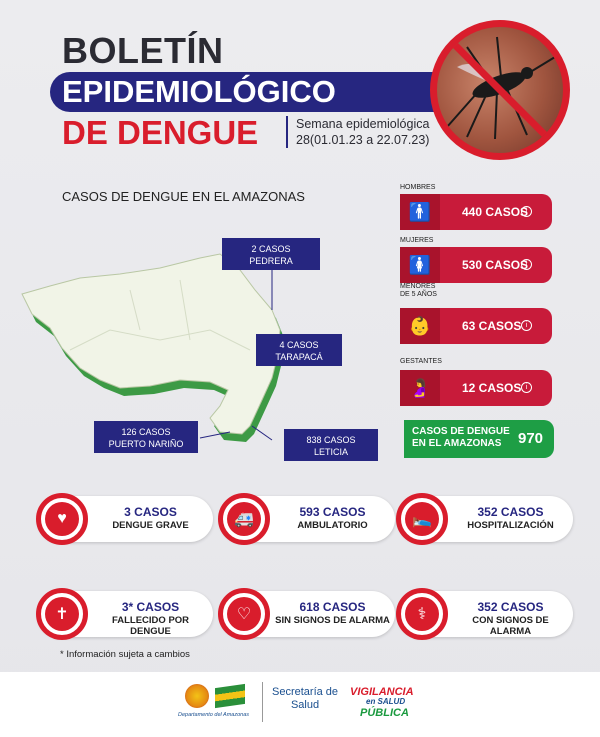 Image resolution: width=600 pixels, height=737 pixels. I want to click on secretaria-logo: Secretaría de Salud, so click(305, 698).